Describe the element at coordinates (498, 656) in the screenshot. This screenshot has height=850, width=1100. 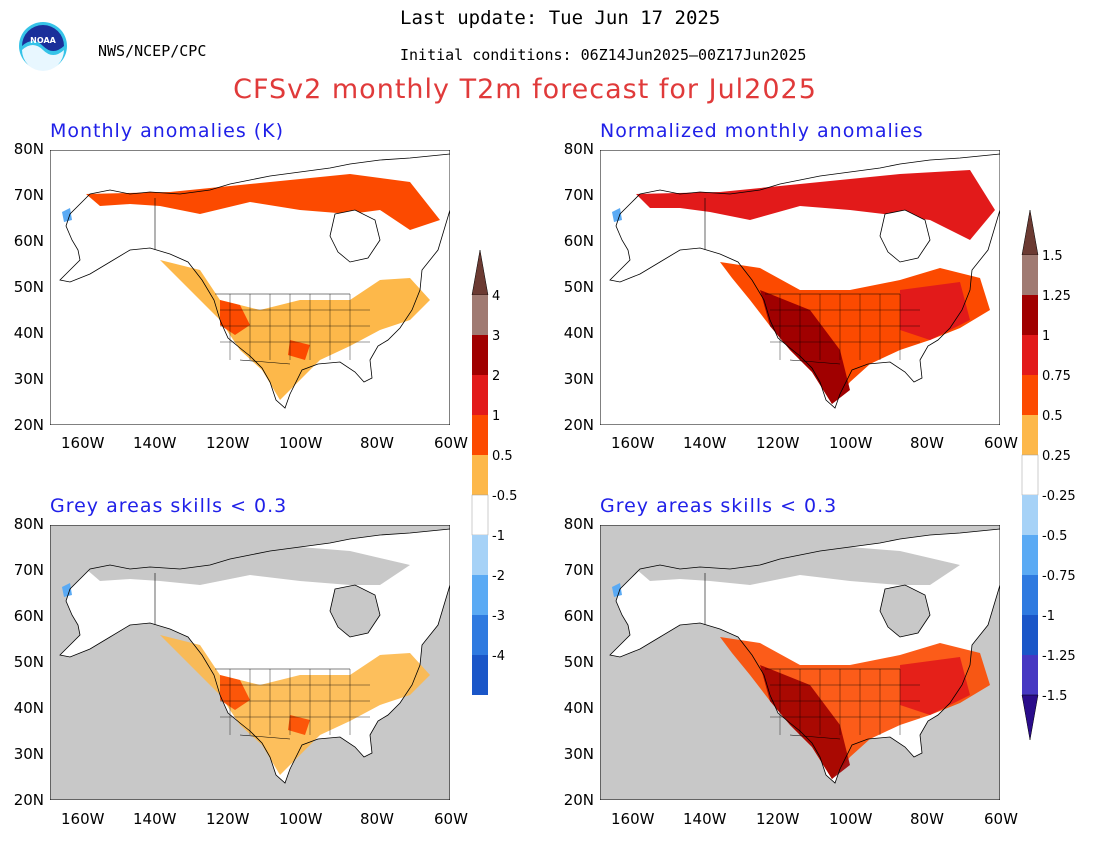
I see `colorbar-label: -4` at that location.